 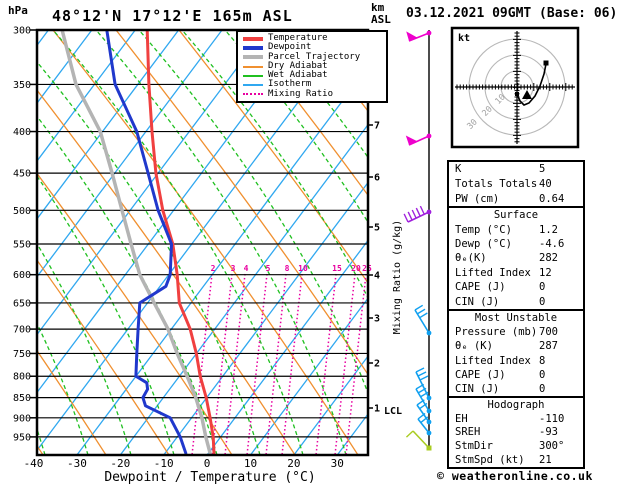 What do you see at coordinates (548, 229) in the screenshot?
I see `row-value: 1.2` at bounding box center [548, 229].